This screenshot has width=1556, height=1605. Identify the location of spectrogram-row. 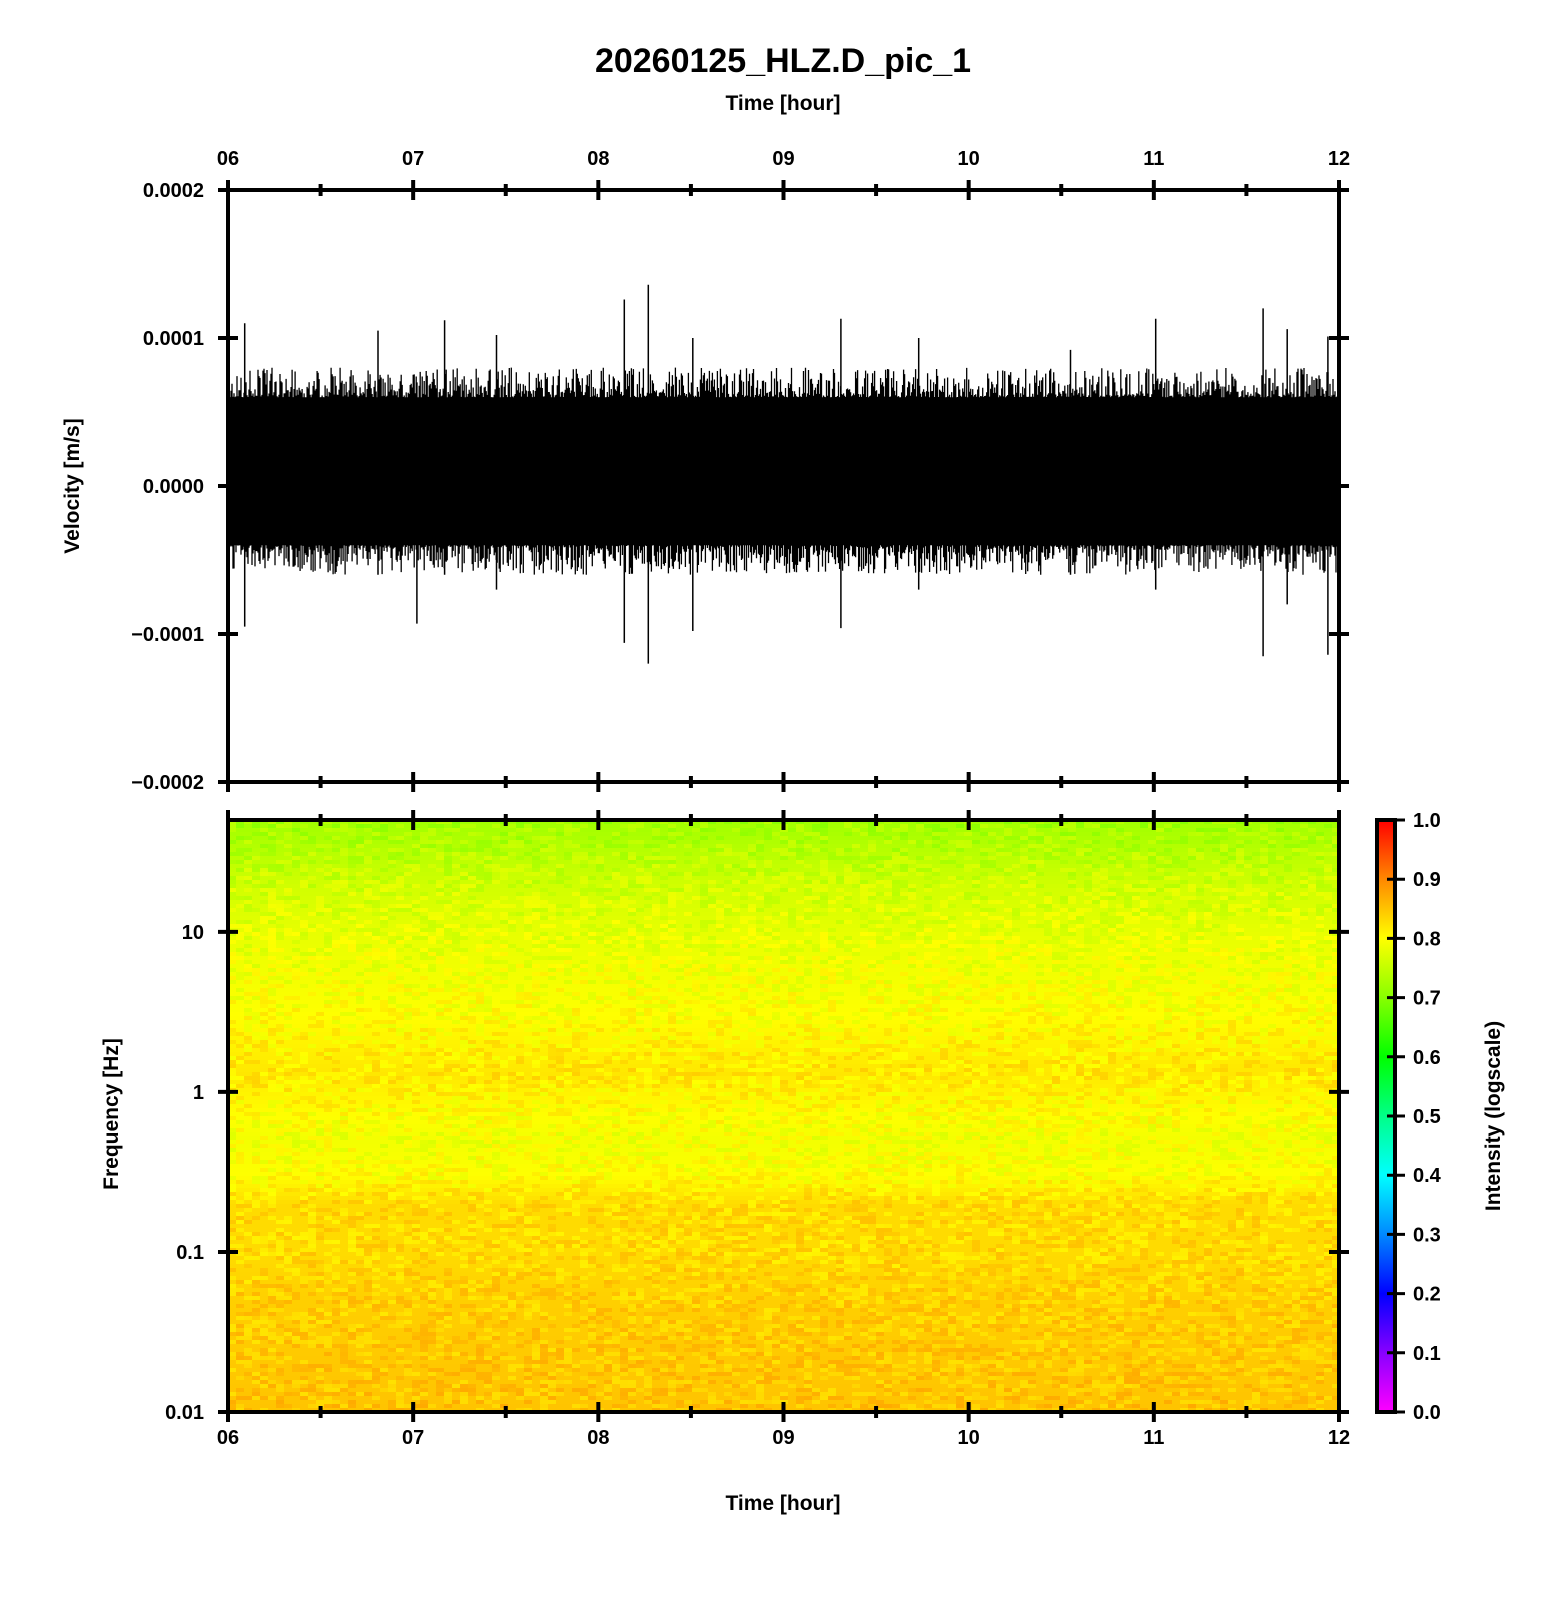
(783, 970).